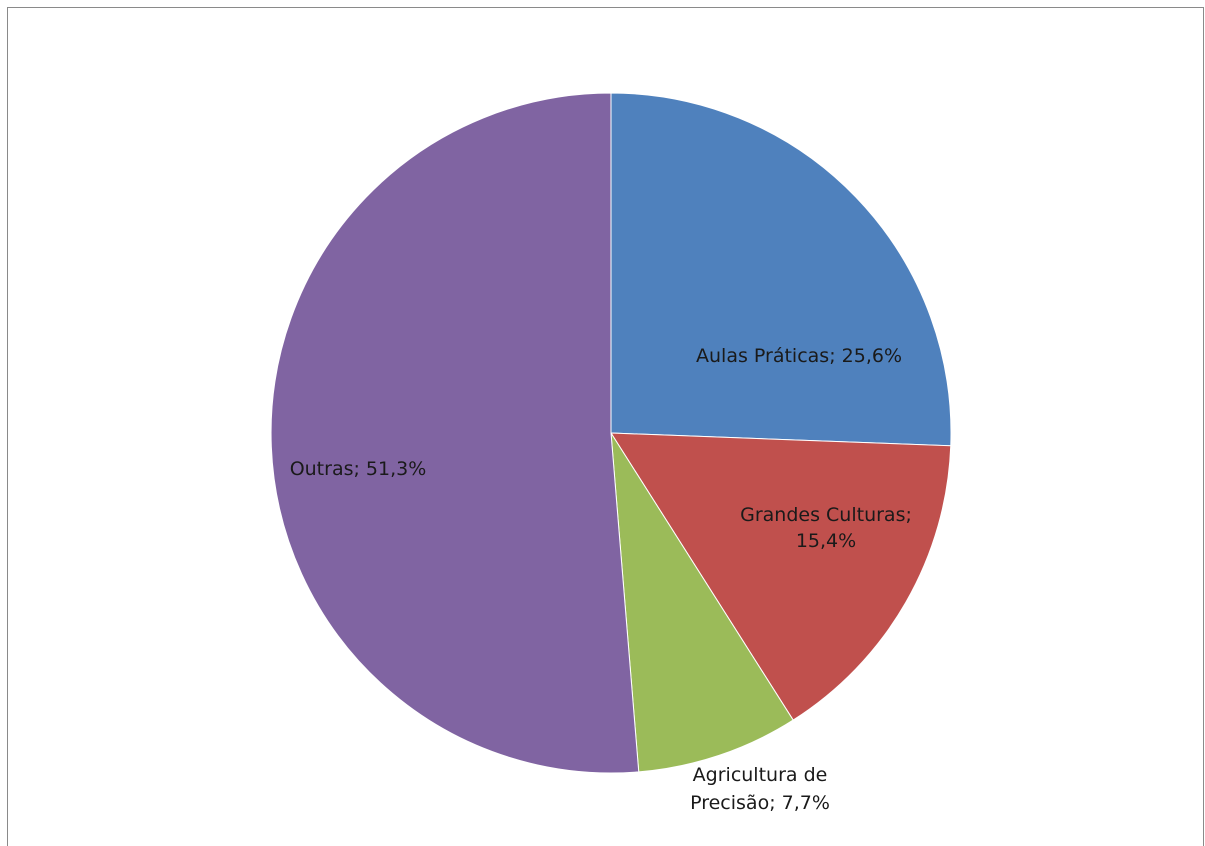 The height and width of the screenshot is (846, 1205). Describe the element at coordinates (702, 602) in the screenshot. I see `pie-slice-agricultura-de-precisao` at that location.